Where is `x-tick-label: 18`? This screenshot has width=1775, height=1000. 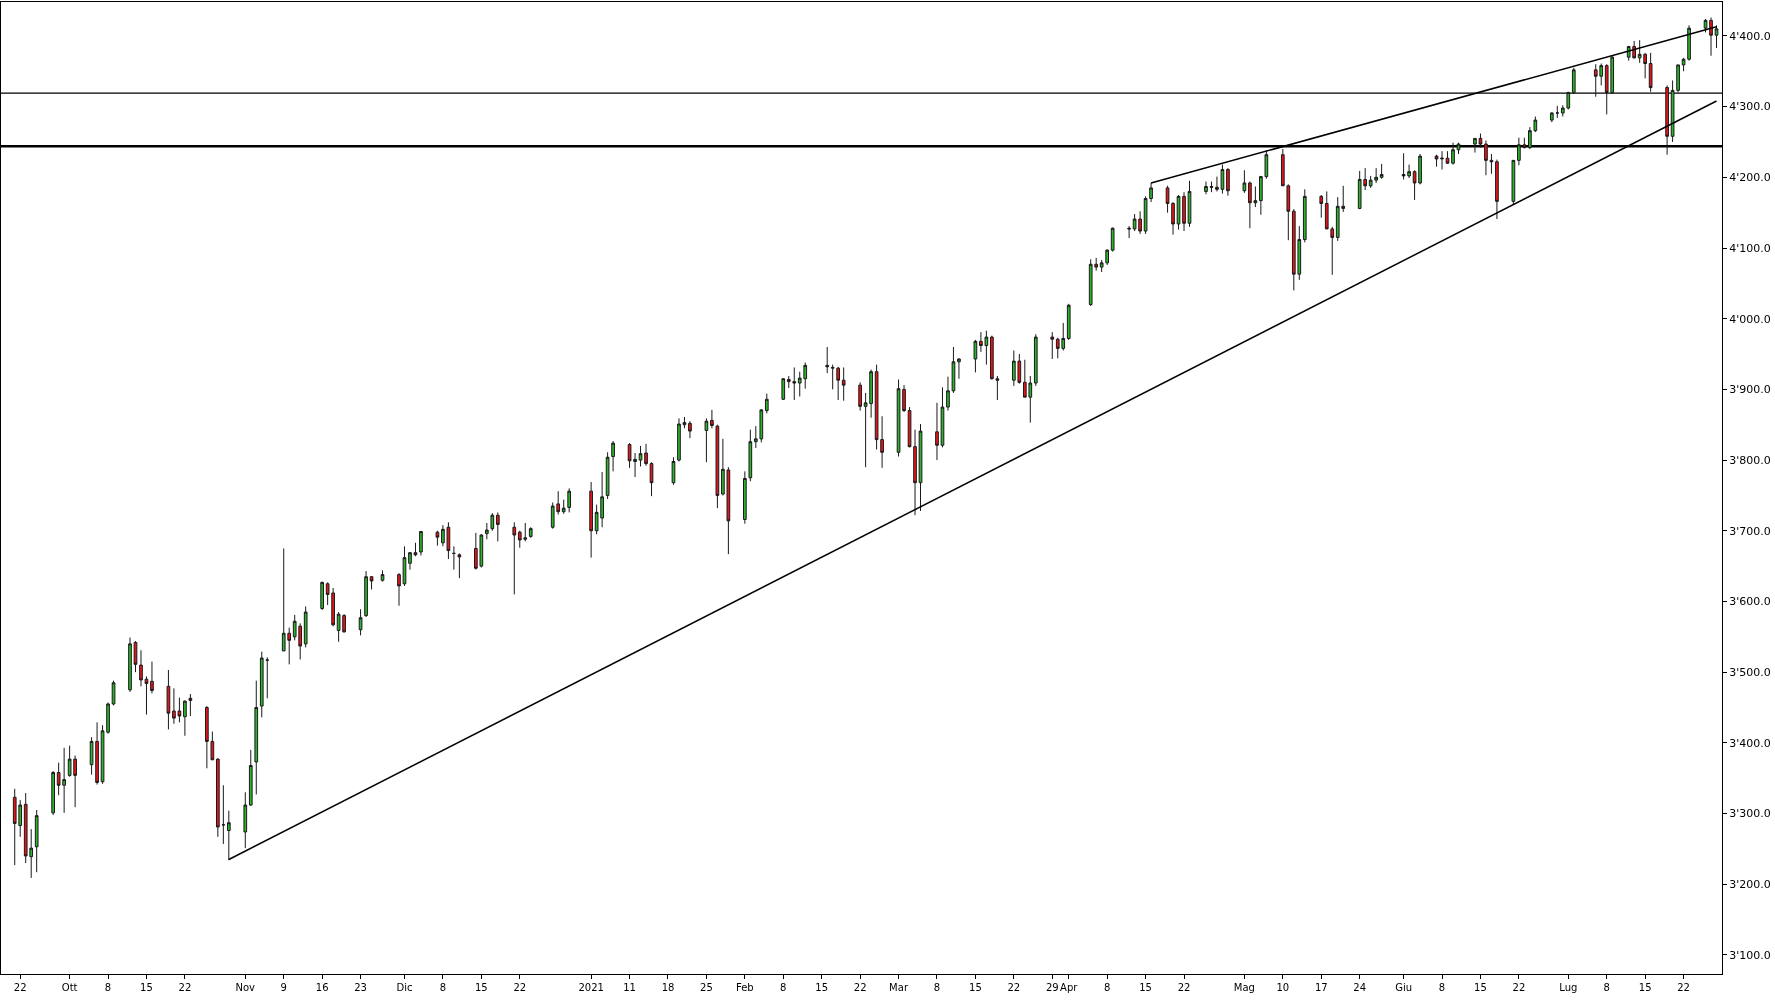 x-tick-label: 18 is located at coordinates (668, 987).